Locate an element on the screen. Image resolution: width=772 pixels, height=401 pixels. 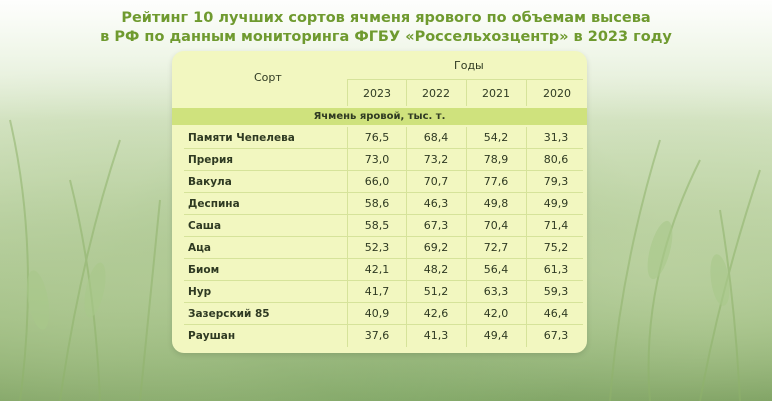
value-2023: 41,7 is located at coordinates (377, 291).